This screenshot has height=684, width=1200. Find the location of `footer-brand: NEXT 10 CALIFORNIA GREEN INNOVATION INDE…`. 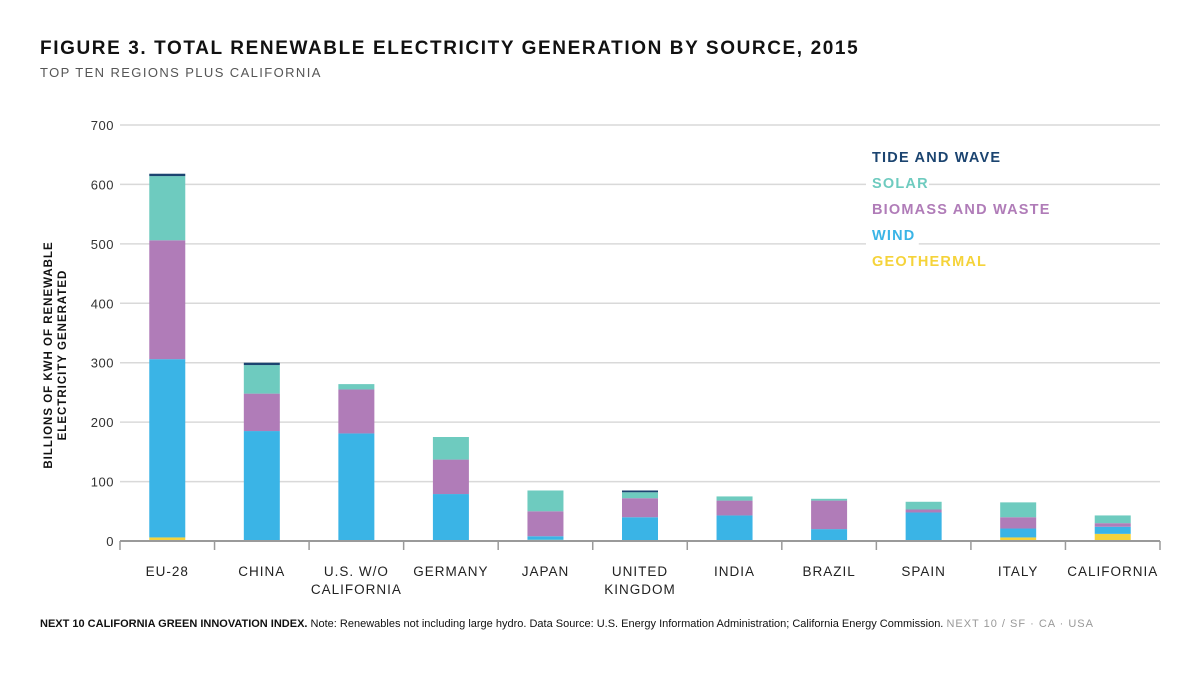

footer-brand: NEXT 10 CALIFORNIA GREEN INNOVATION INDE… is located at coordinates (174, 624).